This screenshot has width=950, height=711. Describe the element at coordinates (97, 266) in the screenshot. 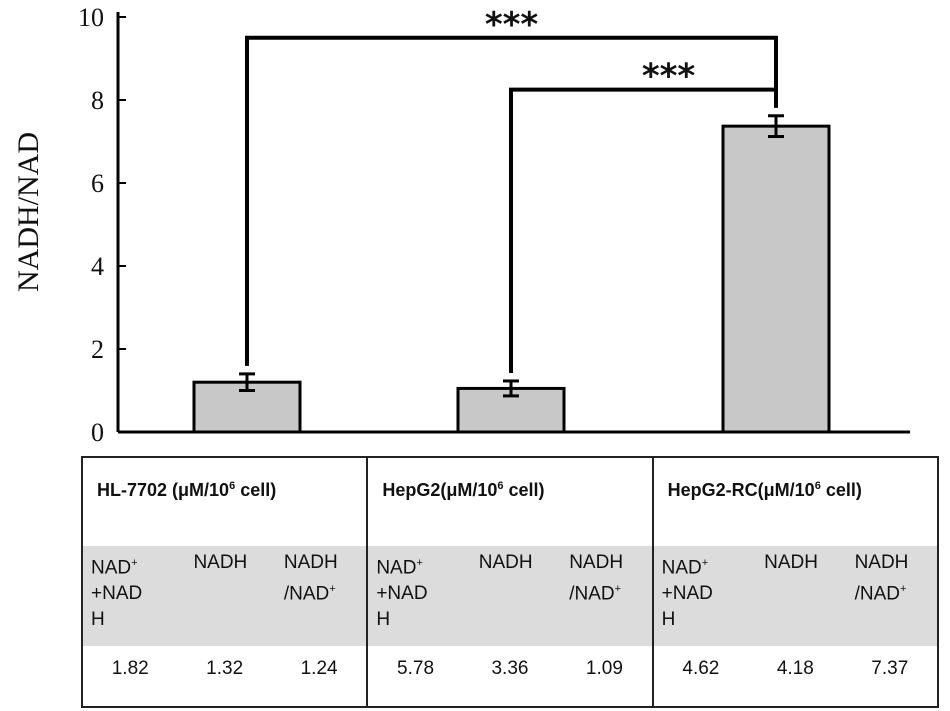

I see `y-tick-label: 4` at that location.